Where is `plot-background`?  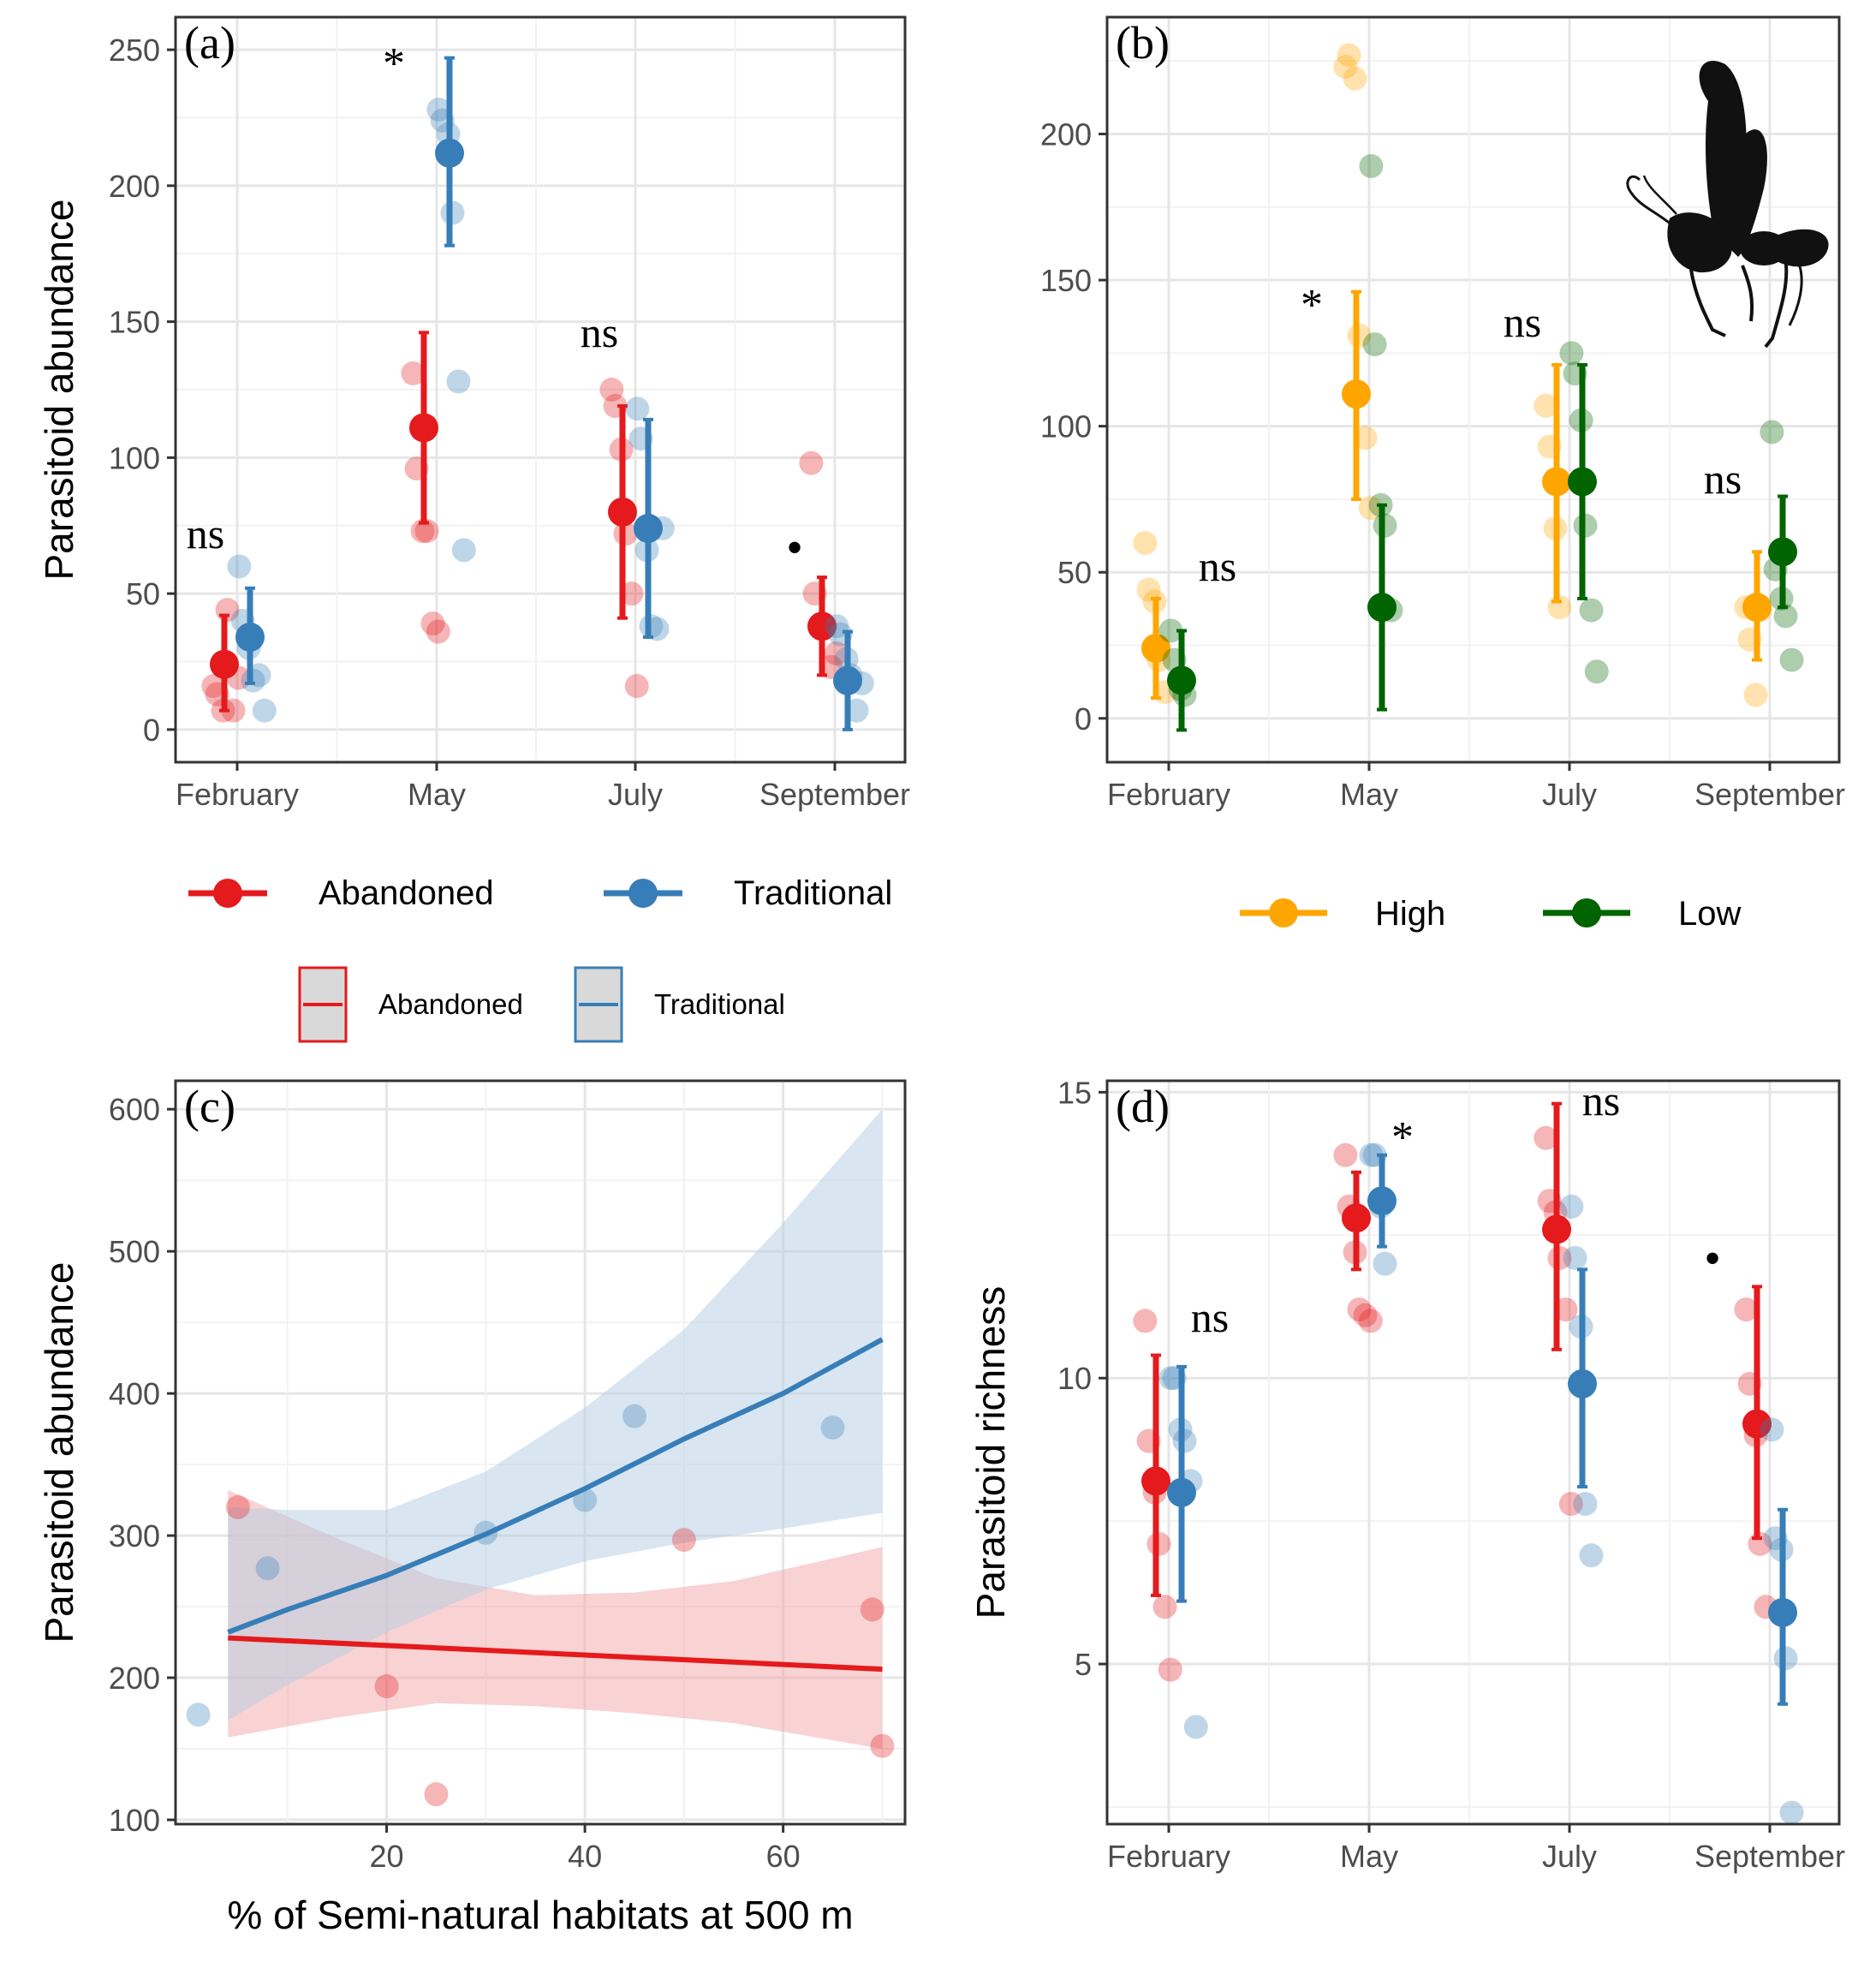
plot-background is located at coordinates (1473, 1452).